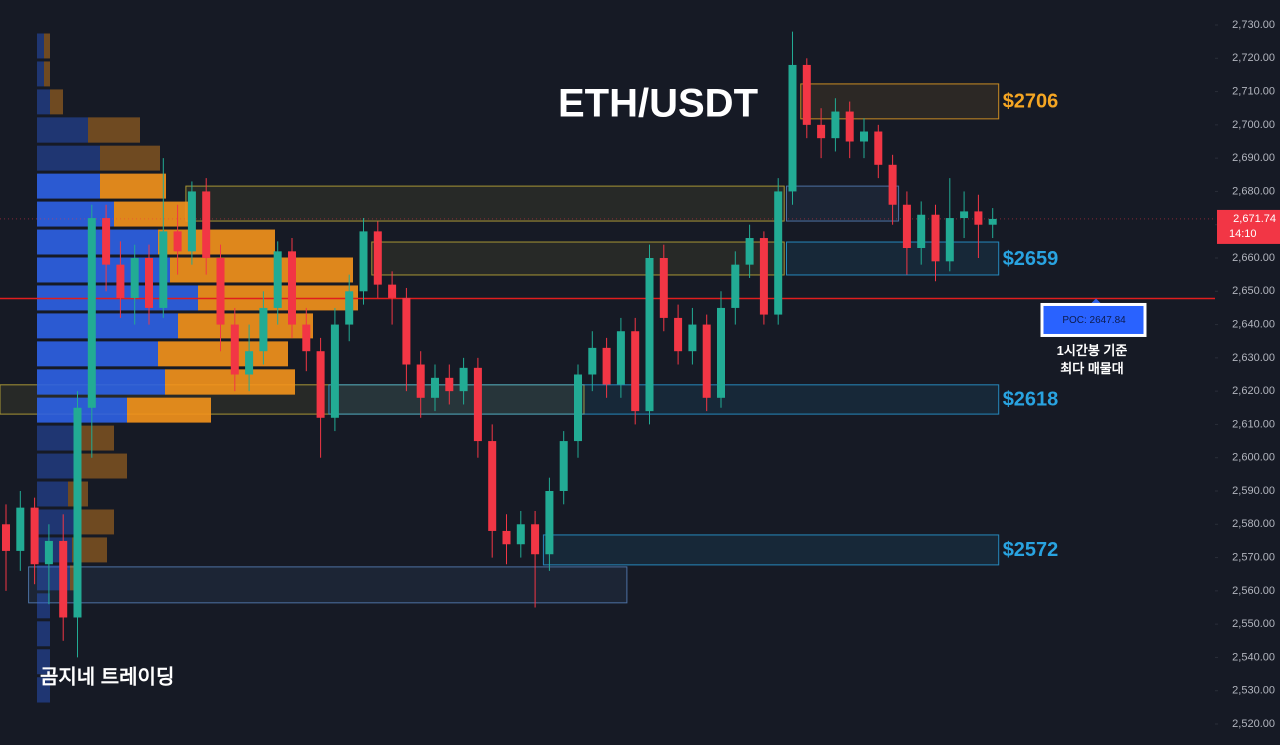  What do you see at coordinates (1254, 219) in the screenshot?
I see `last-price-label: 2,671.74` at bounding box center [1254, 219].